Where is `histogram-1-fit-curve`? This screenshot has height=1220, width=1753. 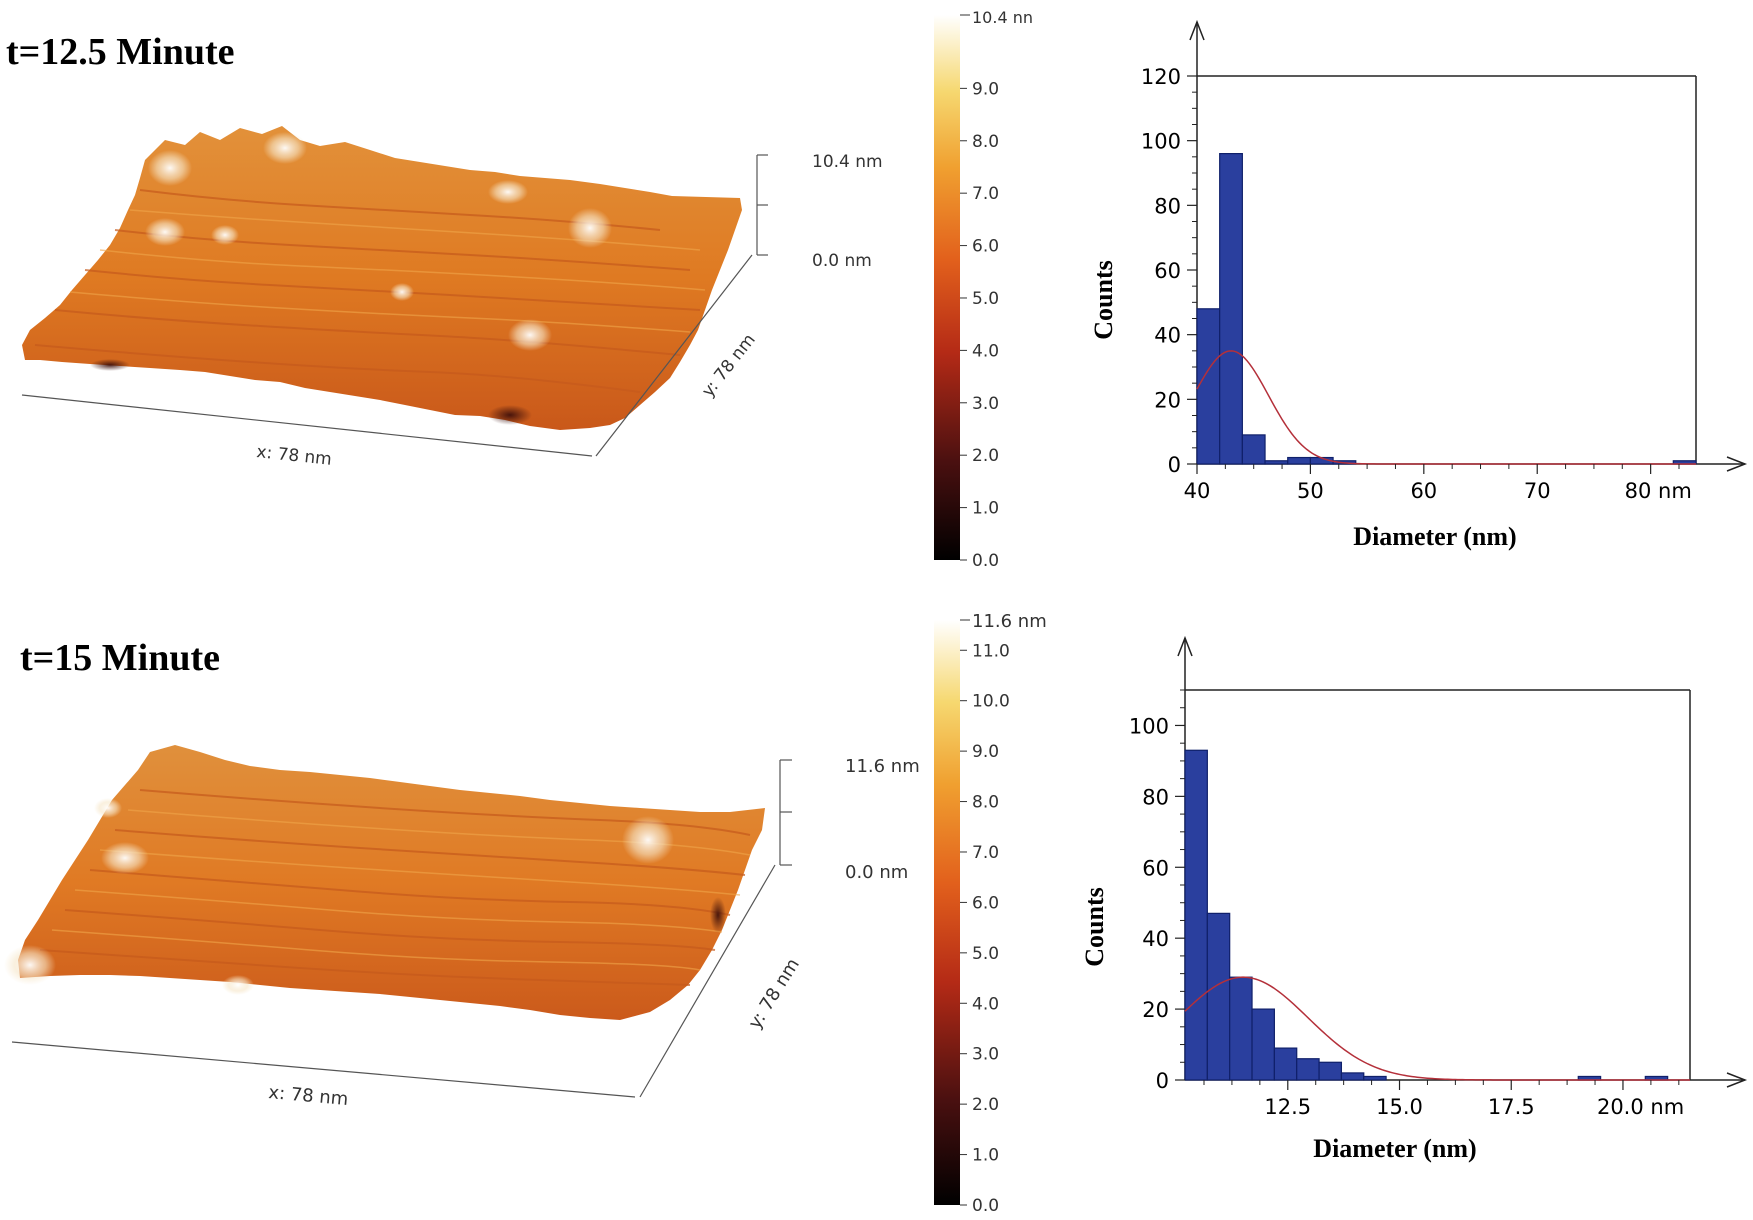 histogram-1-fit-curve is located at coordinates (1446, 407).